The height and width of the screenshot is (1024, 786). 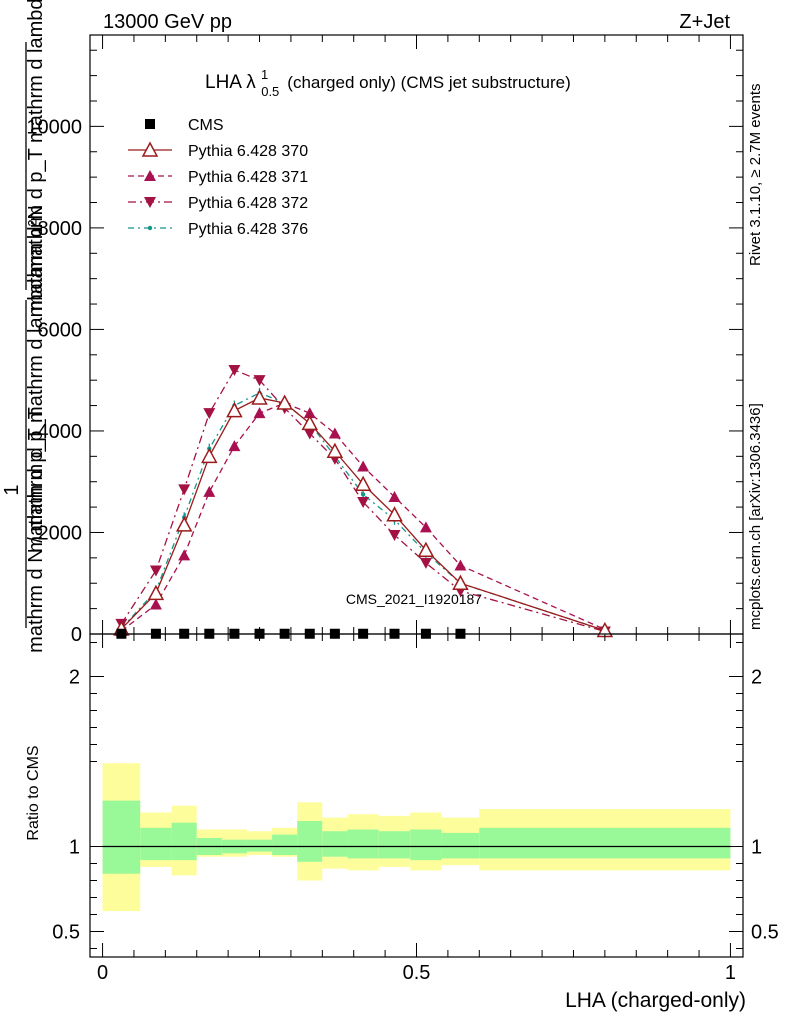 What do you see at coordinates (184, 125) in the screenshot?
I see `legend-item: CMS` at bounding box center [184, 125].